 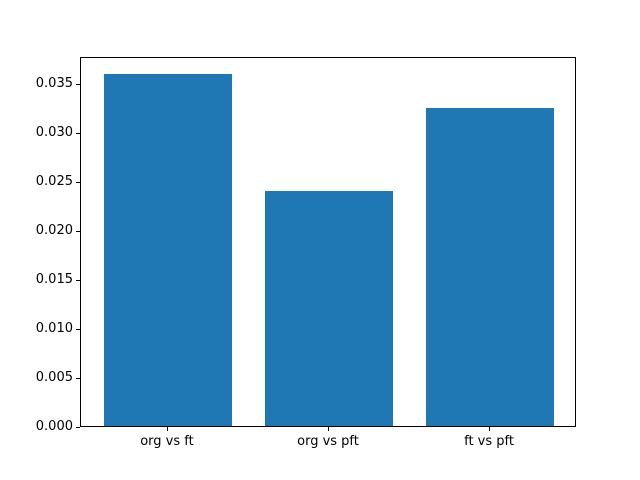 What do you see at coordinates (168, 249) in the screenshot?
I see `bar-org-vs-ft` at bounding box center [168, 249].